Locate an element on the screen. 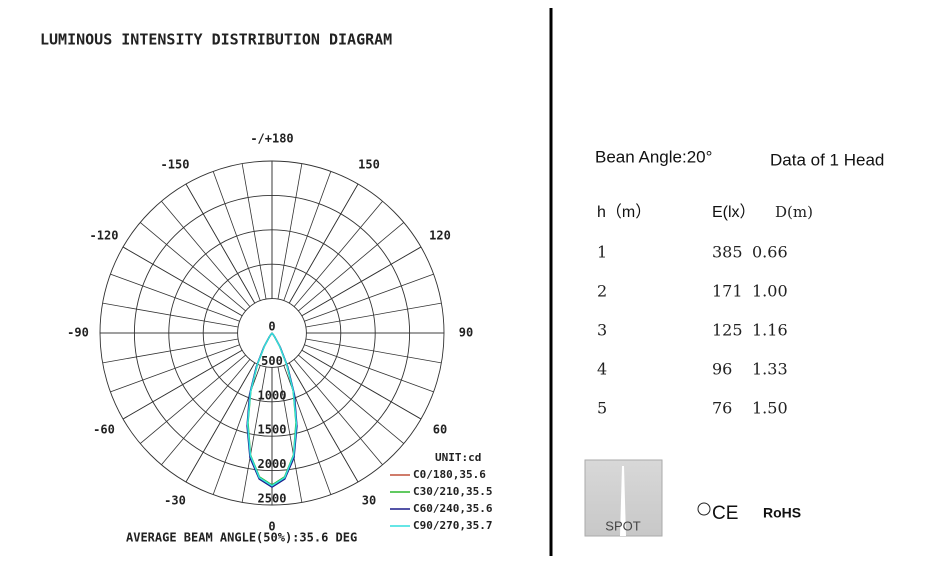 This screenshot has height=574, width=950. legend-label: C90/270,35.7 is located at coordinates (452, 525).